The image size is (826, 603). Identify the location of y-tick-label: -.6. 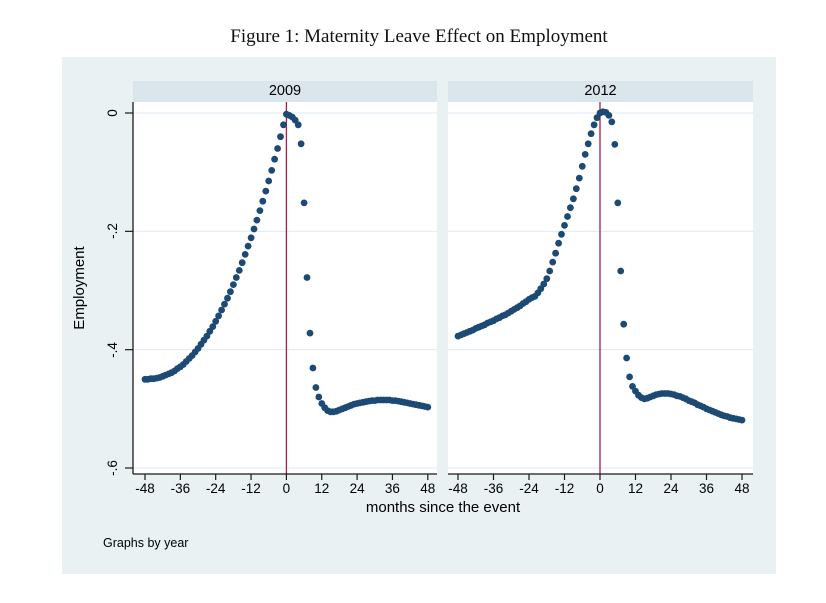
(112, 468).